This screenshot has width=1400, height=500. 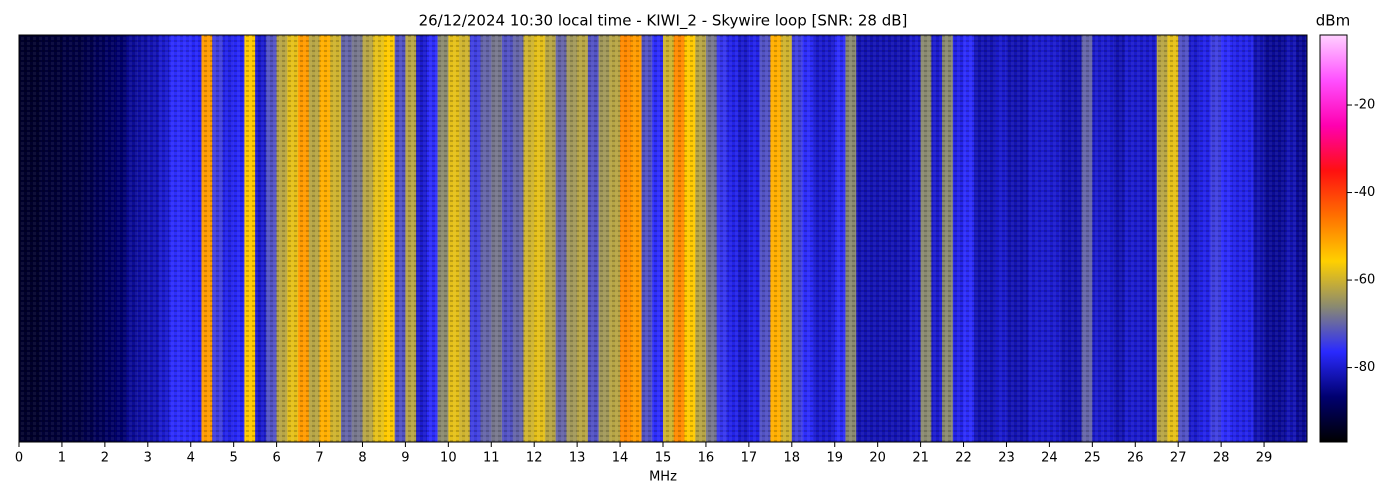 I want to click on x-tick-label: 19, so click(x=834, y=458).